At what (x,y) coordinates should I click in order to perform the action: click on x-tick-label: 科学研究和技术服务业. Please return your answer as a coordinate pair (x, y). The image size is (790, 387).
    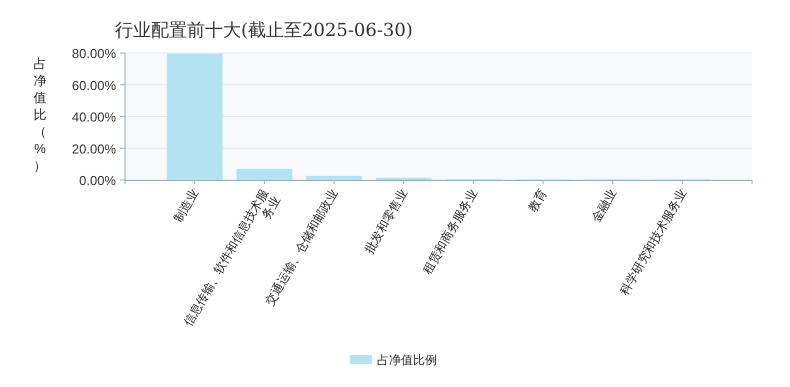
    Looking at the image, I should click on (652, 242).